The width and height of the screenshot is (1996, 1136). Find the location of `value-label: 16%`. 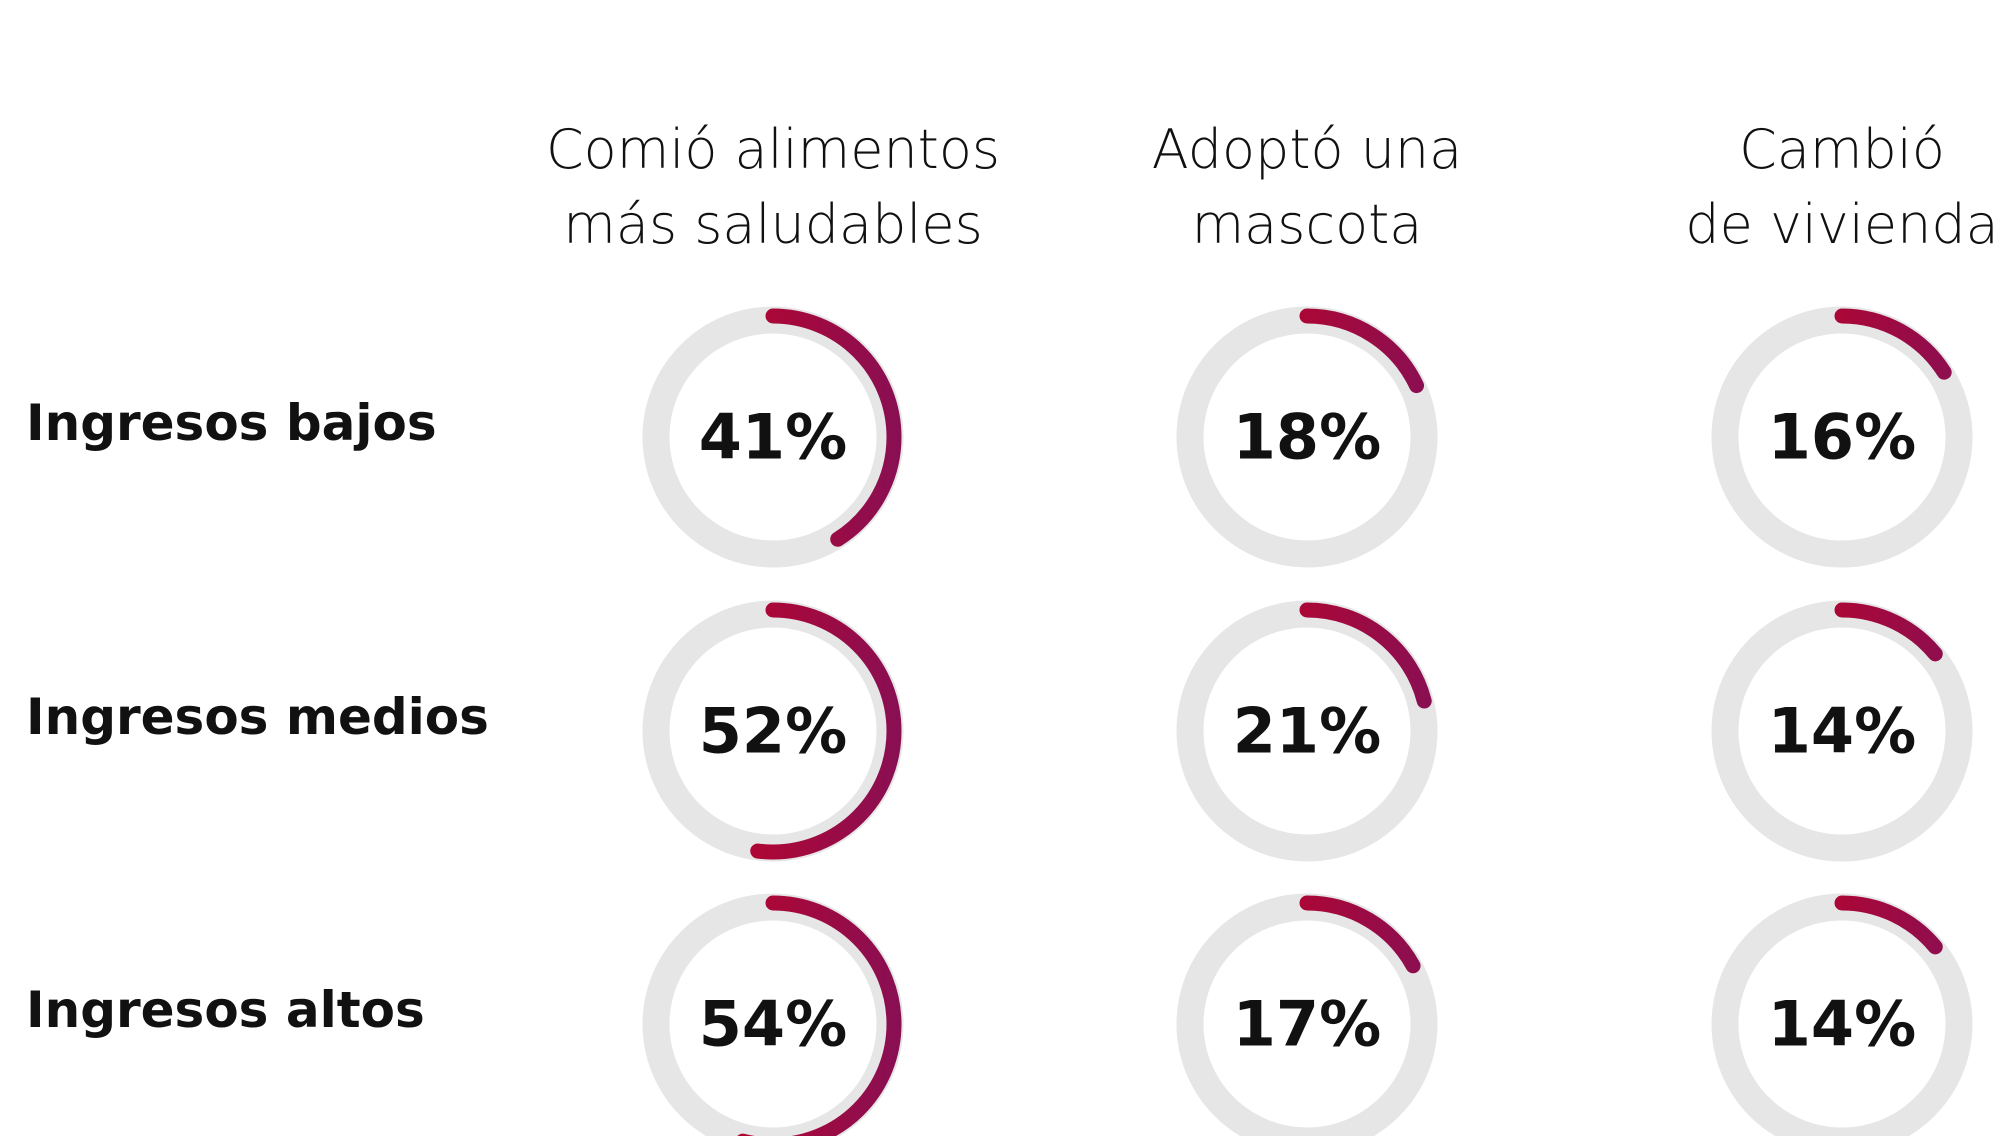

value-label: 16% is located at coordinates (1842, 437).